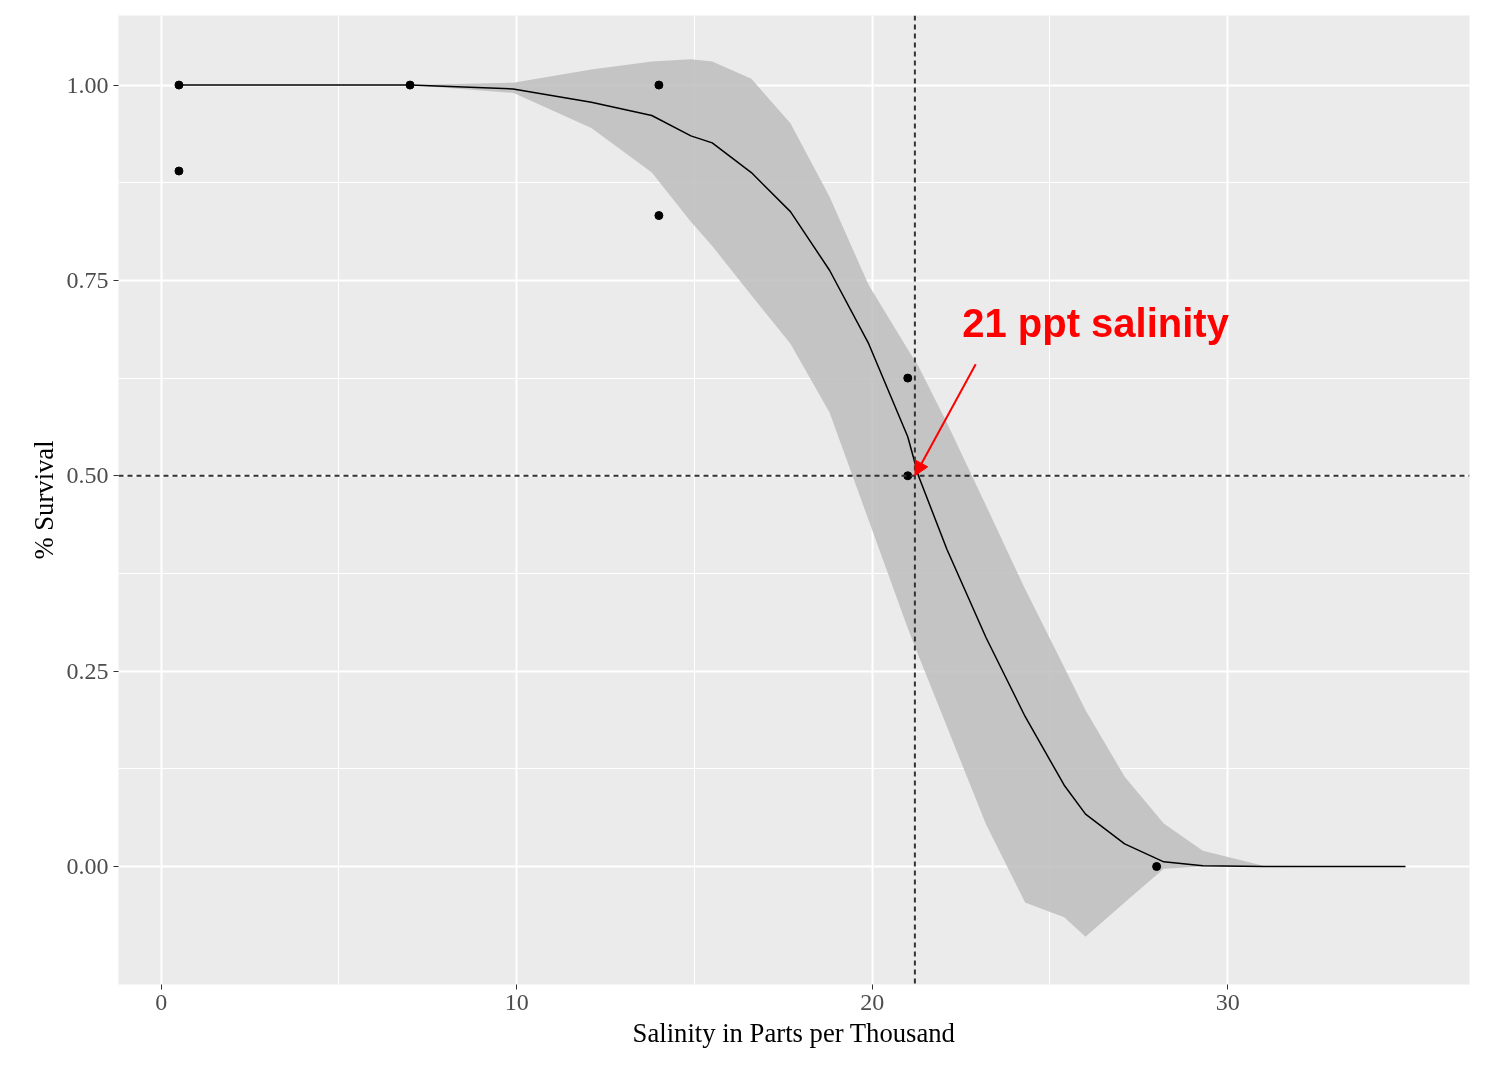 The width and height of the screenshot is (1501, 1089). Describe the element at coordinates (1096, 322) in the screenshot. I see `annotation: 21 ppt salinity` at that location.